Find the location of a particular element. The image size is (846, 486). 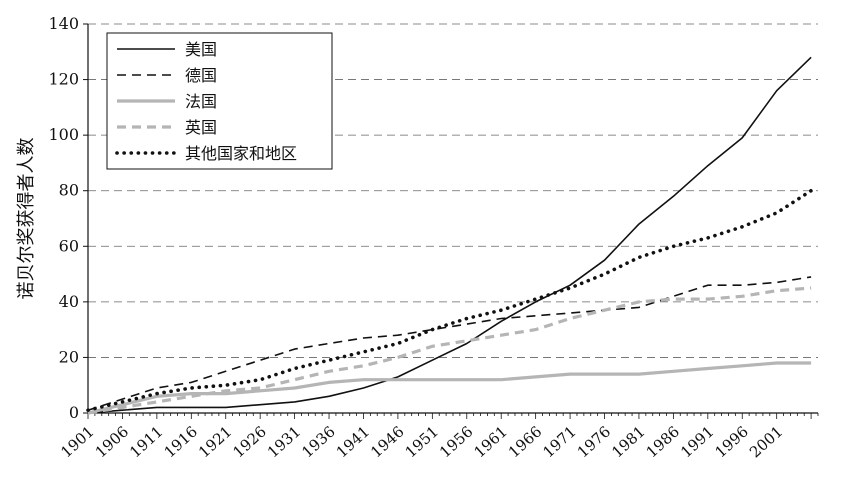

x-tick-label: 1901 is located at coordinates (77, 441).